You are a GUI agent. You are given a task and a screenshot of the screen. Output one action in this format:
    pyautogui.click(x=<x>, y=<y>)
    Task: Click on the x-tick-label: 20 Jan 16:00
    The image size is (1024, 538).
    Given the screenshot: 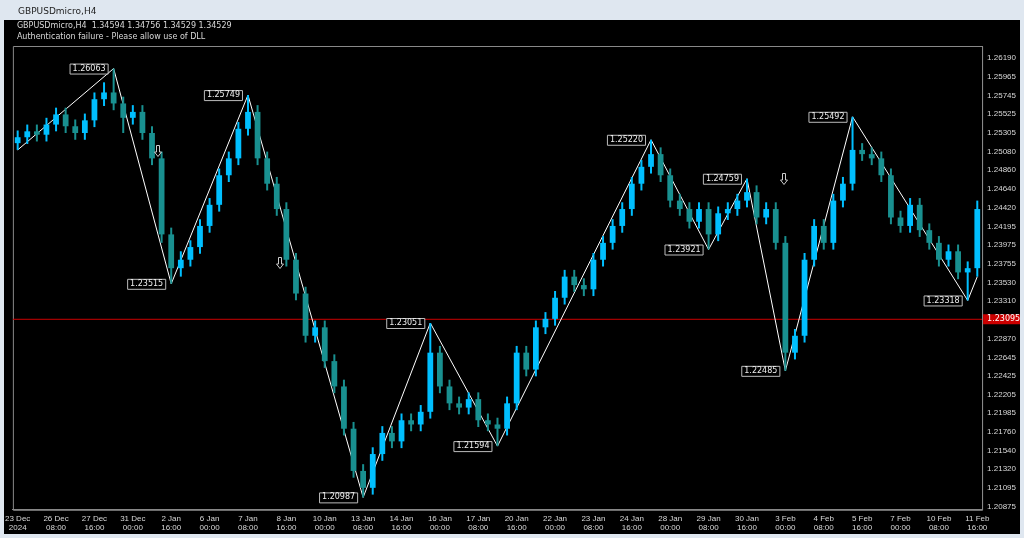 What is the action you would take?
    pyautogui.click(x=516, y=523)
    